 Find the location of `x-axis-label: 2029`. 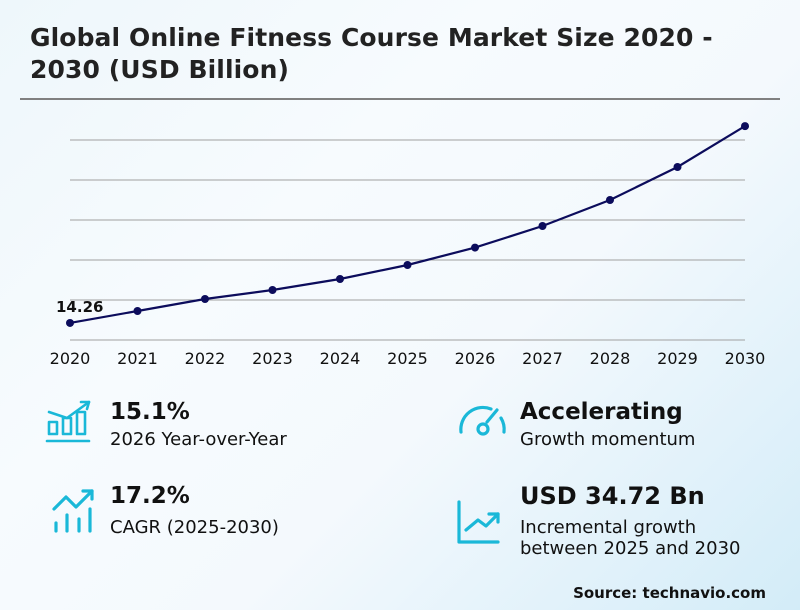

x-axis-label: 2029 is located at coordinates (677, 358).